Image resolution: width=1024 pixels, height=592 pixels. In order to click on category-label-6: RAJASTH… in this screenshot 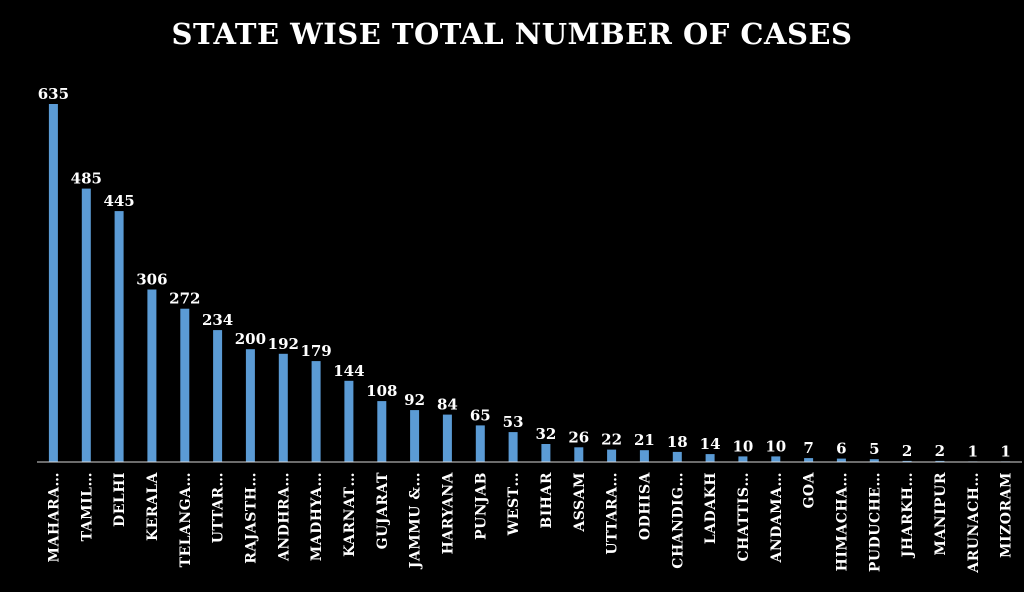, I will do `click(251, 518)`.